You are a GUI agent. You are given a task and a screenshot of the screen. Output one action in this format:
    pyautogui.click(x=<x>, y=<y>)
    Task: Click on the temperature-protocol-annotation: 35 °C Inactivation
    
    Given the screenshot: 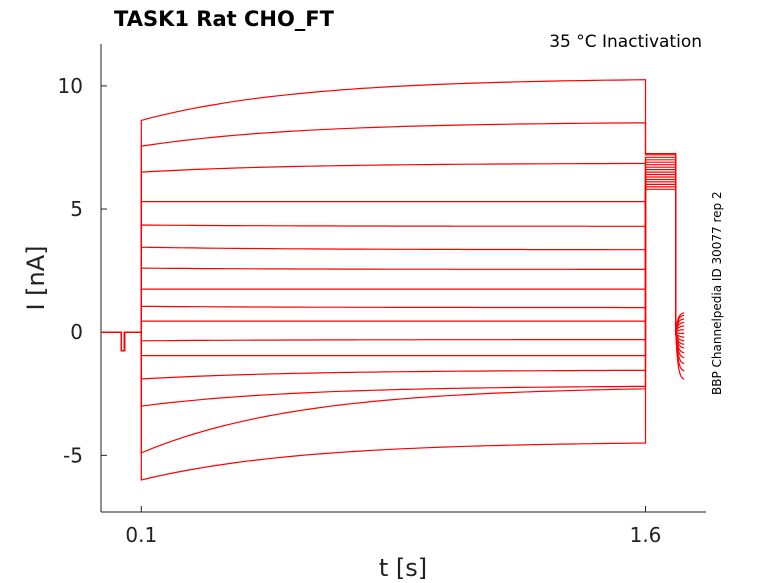 What is the action you would take?
    pyautogui.click(x=625, y=42)
    